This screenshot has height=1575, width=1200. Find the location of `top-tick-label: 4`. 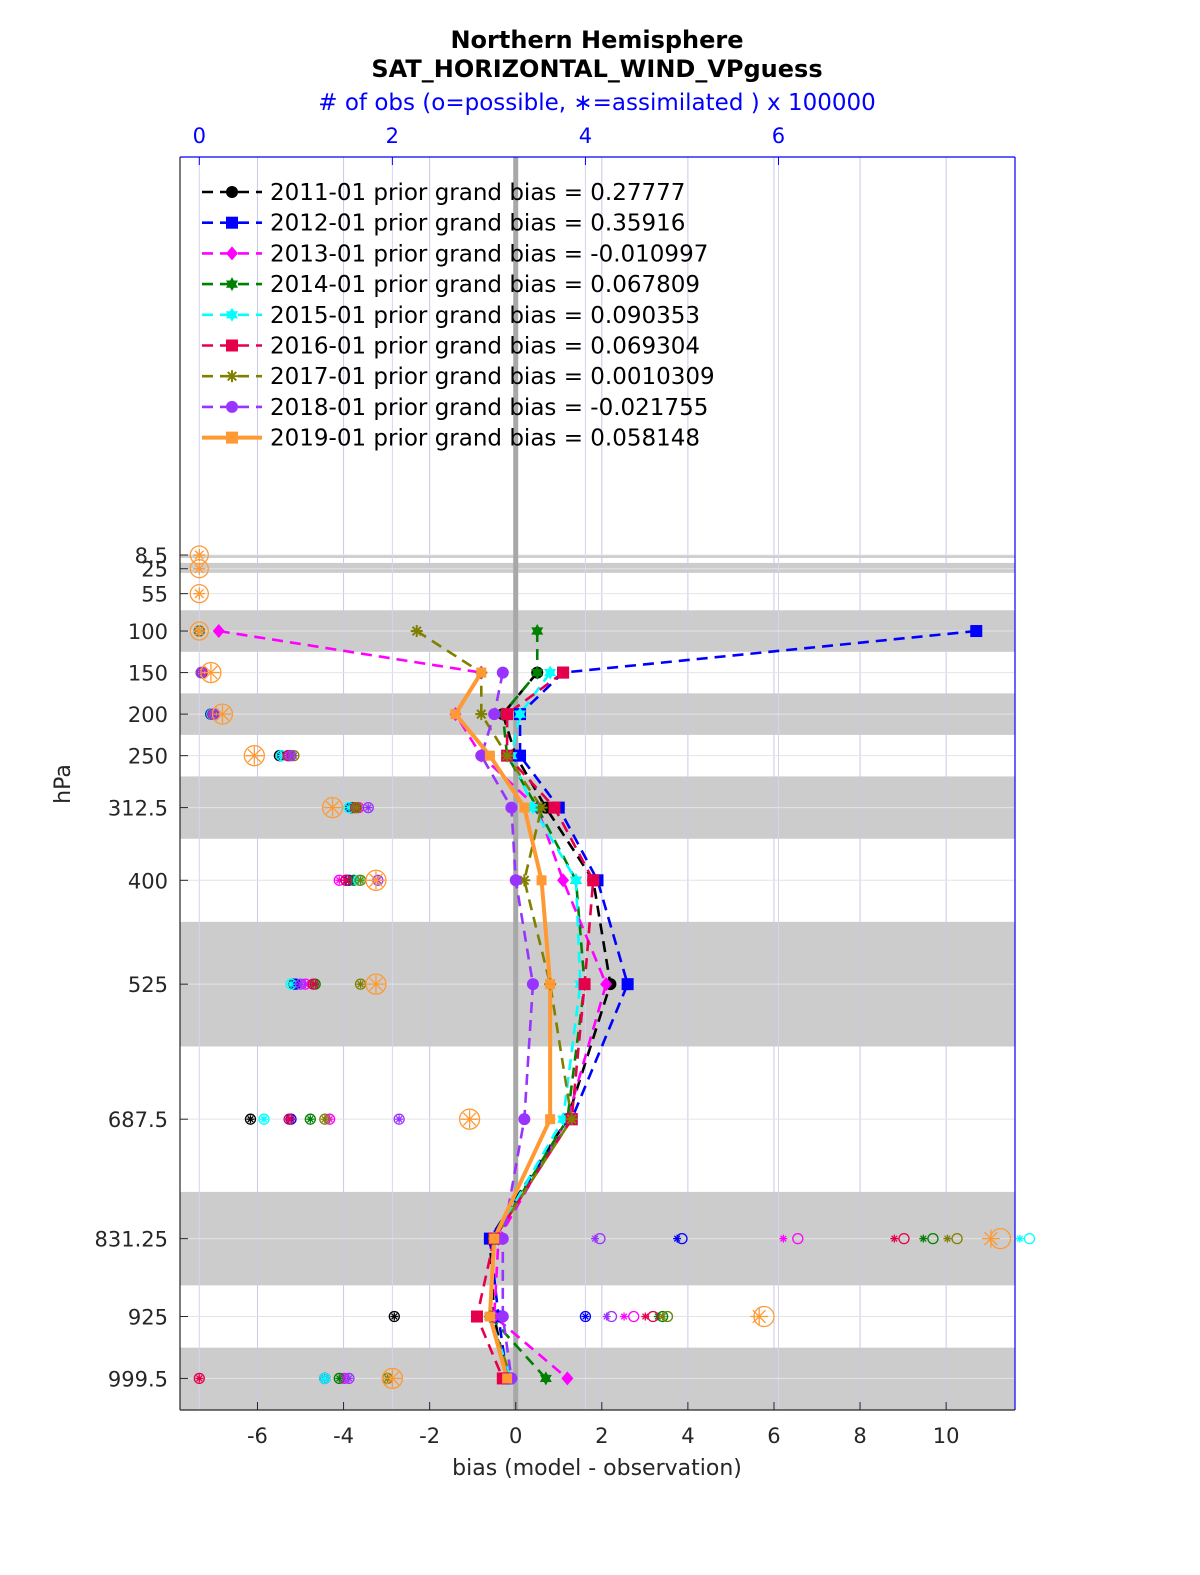

top-tick-label: 4 is located at coordinates (585, 136).